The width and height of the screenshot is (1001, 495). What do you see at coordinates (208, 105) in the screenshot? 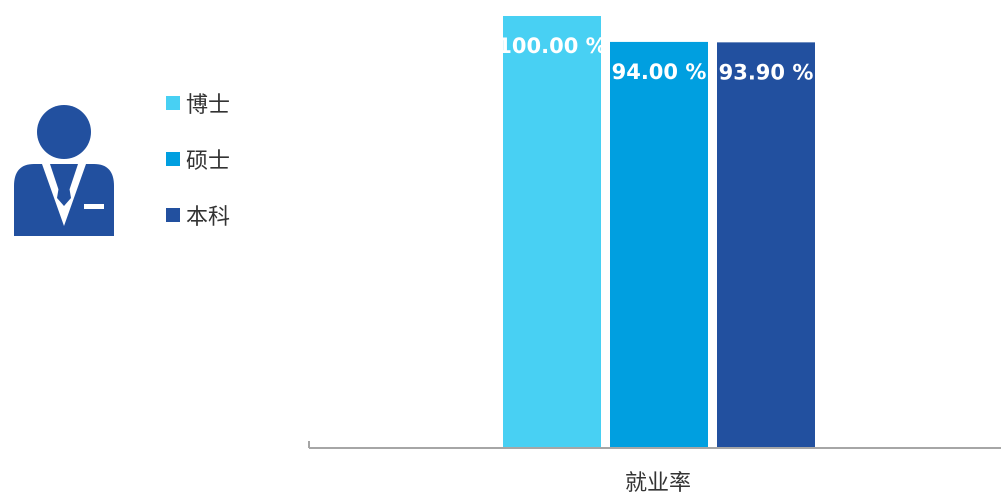
I see `legend-label: 博士` at bounding box center [208, 105].